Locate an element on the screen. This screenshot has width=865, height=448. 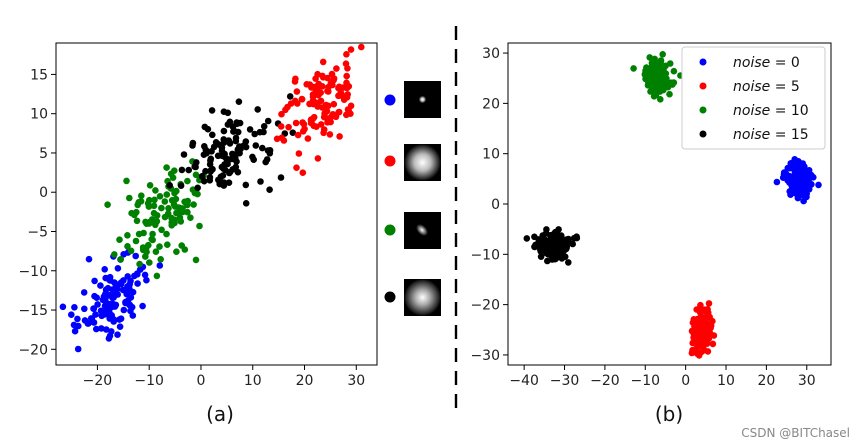
y-tick-label: −5 is located at coordinates (37, 232).